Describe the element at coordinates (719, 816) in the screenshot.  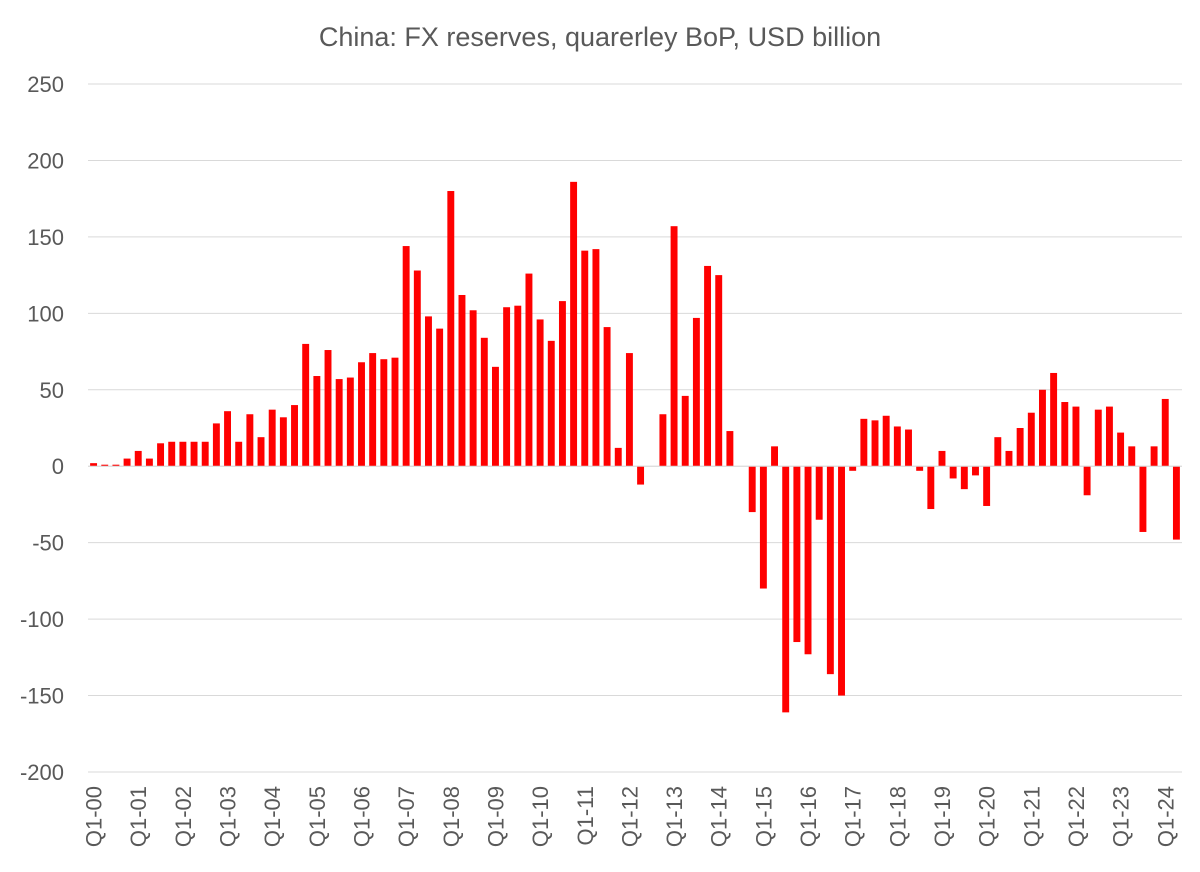
I see `x-tick-label: Q1-14` at that location.